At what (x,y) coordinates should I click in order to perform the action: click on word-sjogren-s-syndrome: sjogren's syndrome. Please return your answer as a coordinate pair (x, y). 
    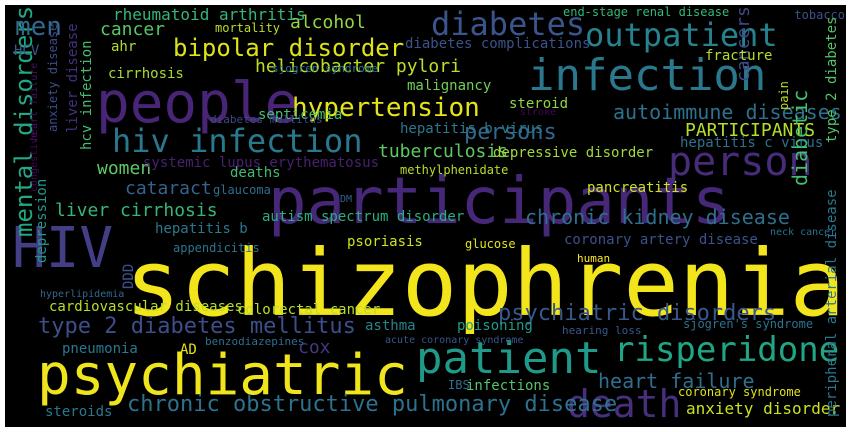
    Looking at the image, I should click on (748, 324).